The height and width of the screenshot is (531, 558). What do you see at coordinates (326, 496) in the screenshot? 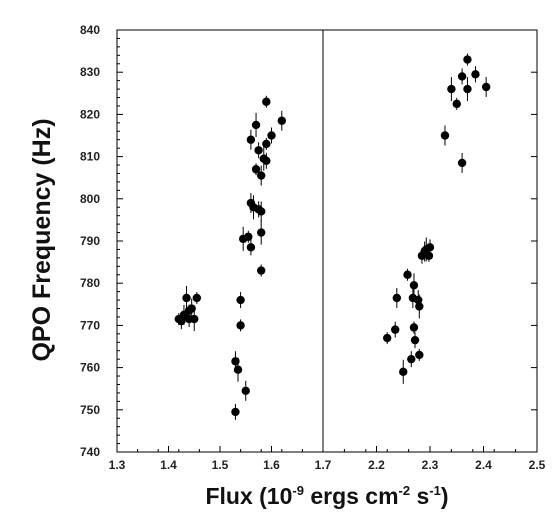
I see `x-axis-title: Flux (10-9 ergs cm-2 s-1)` at bounding box center [326, 496].